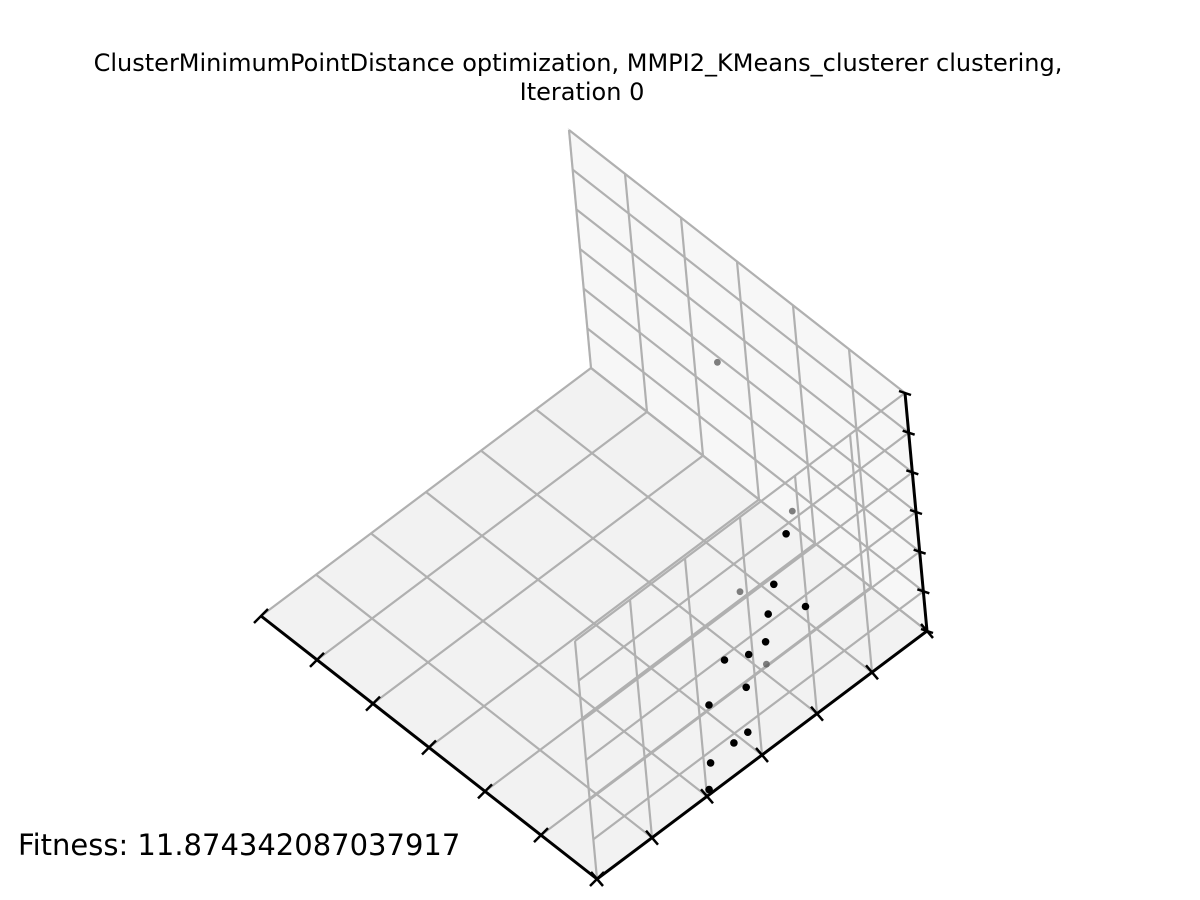  What do you see at coordinates (757, 576) in the screenshot?
I see `scatter-points` at bounding box center [757, 576].